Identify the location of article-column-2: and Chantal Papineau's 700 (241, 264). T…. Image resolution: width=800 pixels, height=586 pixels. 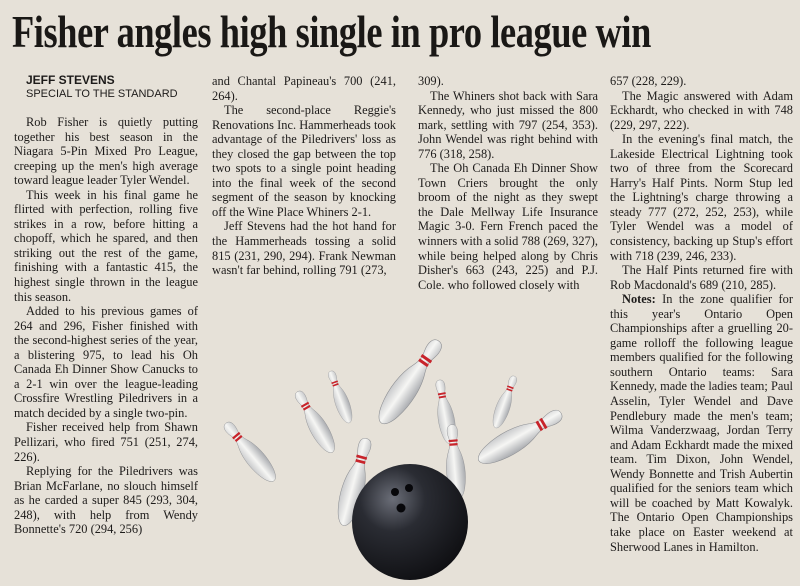
(304, 176).